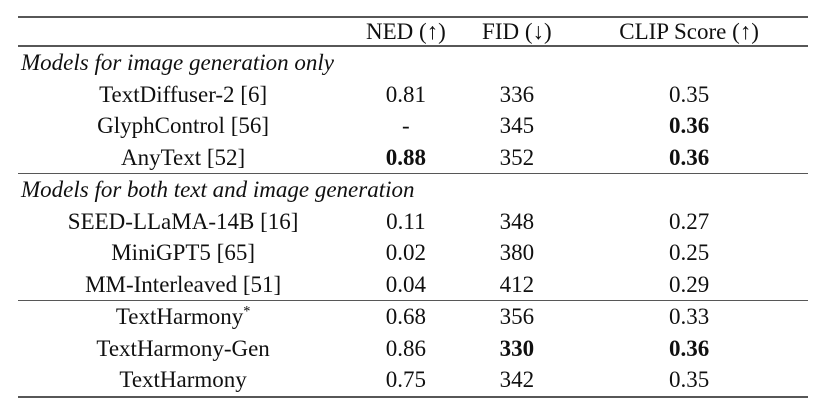  Describe the element at coordinates (183, 157) in the screenshot. I see `model-cell: AnyText [52]` at that location.